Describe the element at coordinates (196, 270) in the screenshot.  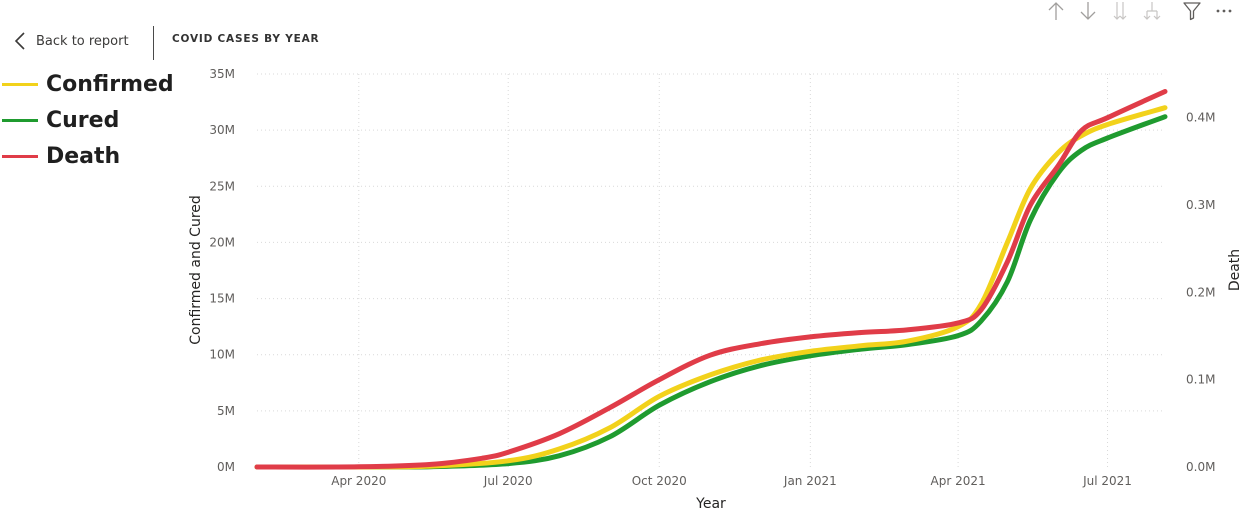
I see `y-axis-title: Confirmed and Cured` at that location.